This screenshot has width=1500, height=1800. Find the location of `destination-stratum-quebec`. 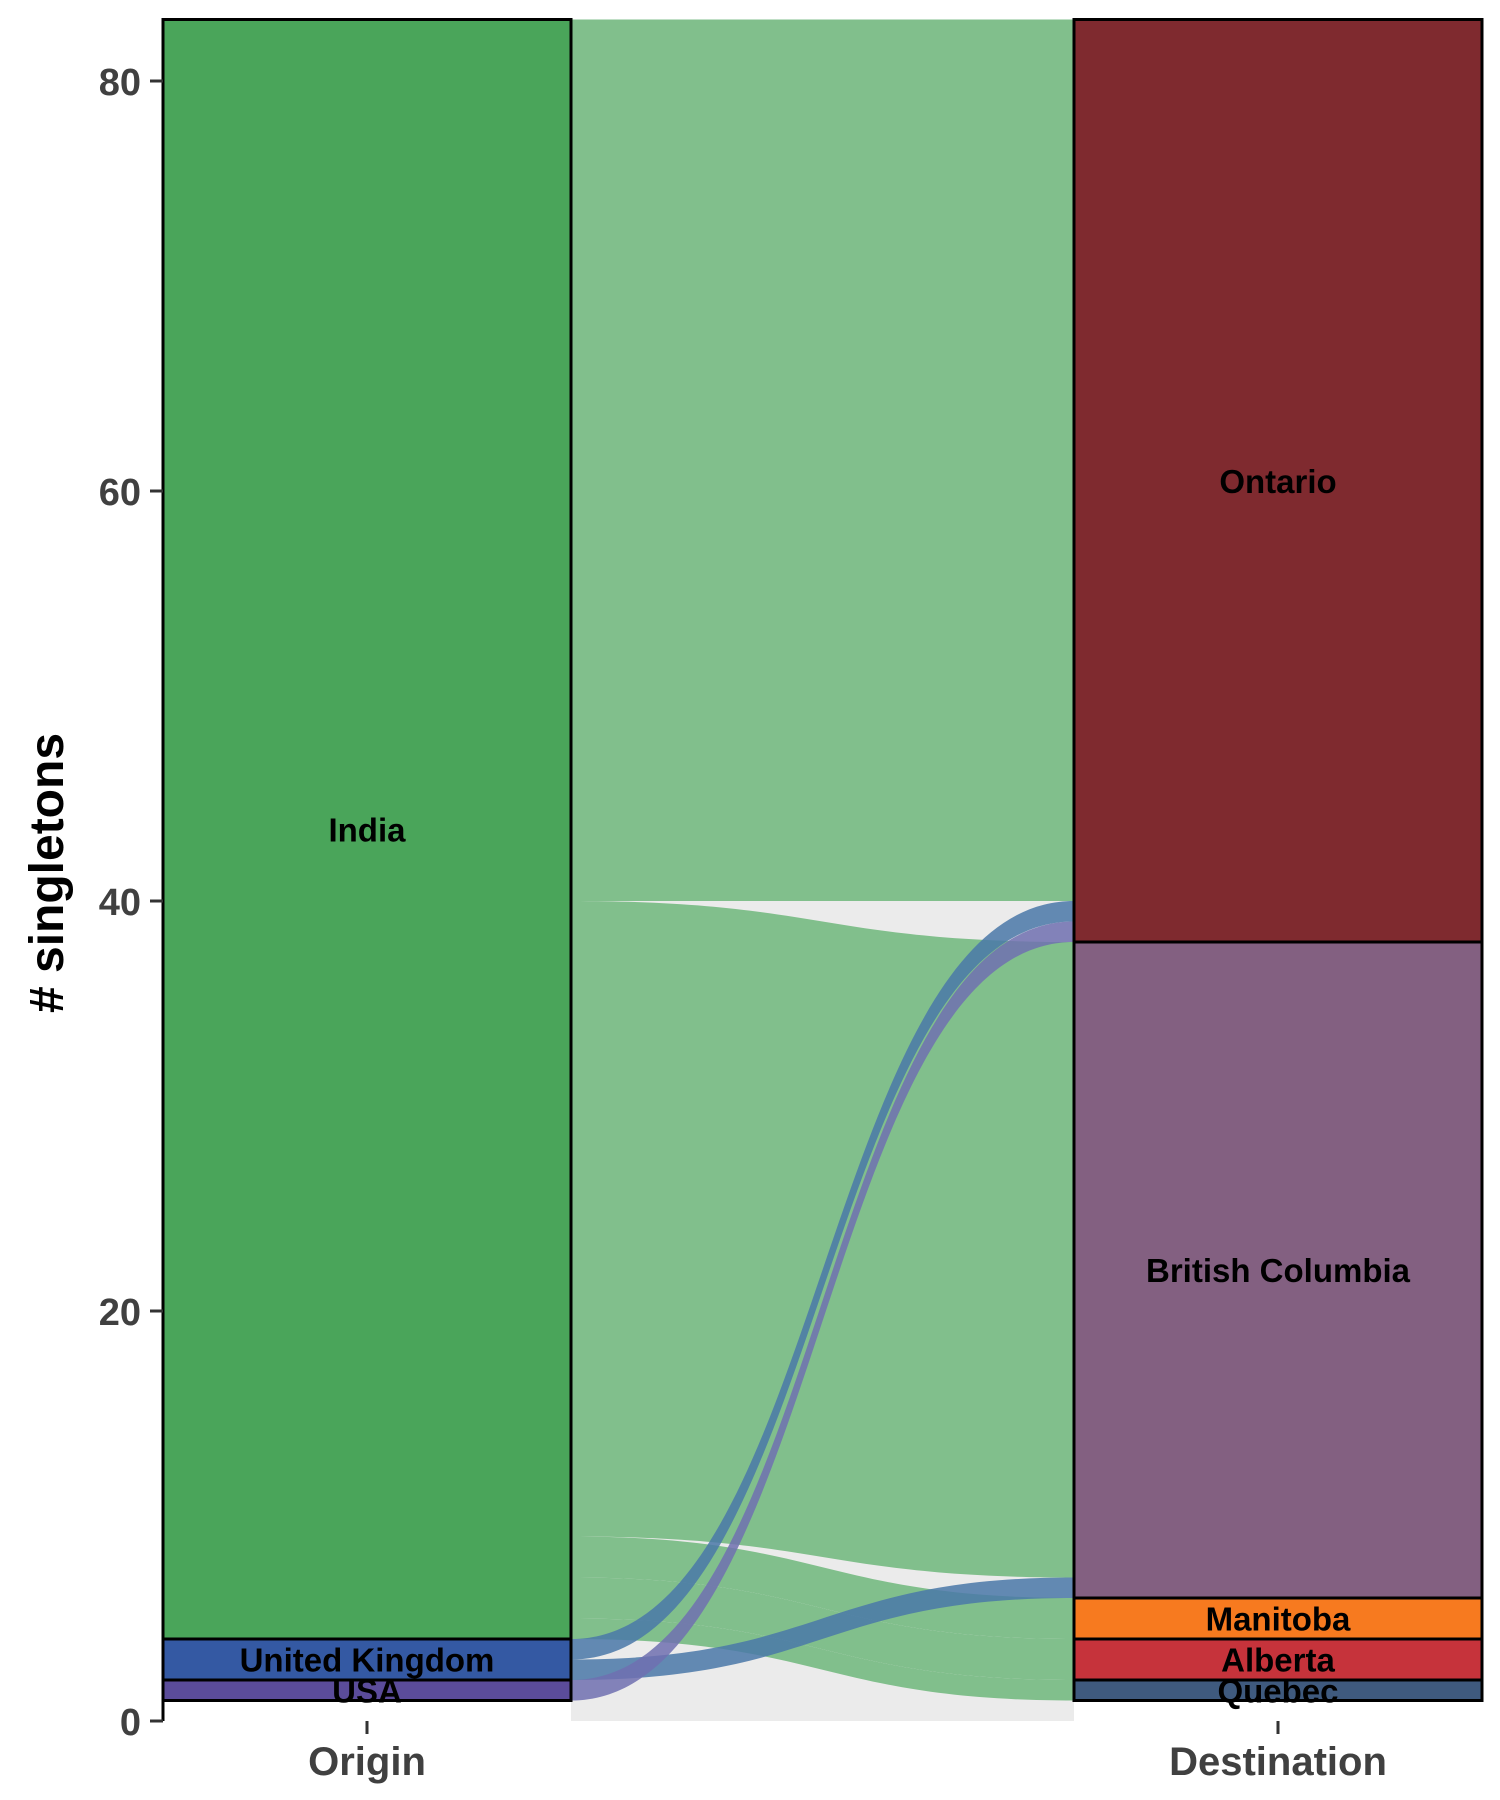

destination-stratum-quebec is located at coordinates (1278, 1690).